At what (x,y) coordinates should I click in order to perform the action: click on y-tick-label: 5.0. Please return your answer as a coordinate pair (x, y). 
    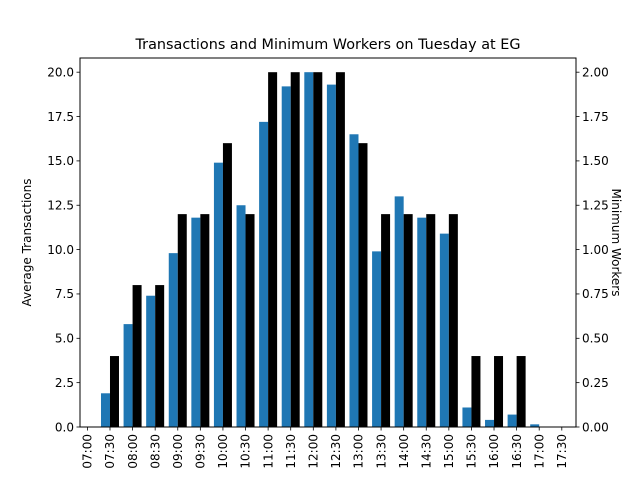
    Looking at the image, I should click on (64, 339).